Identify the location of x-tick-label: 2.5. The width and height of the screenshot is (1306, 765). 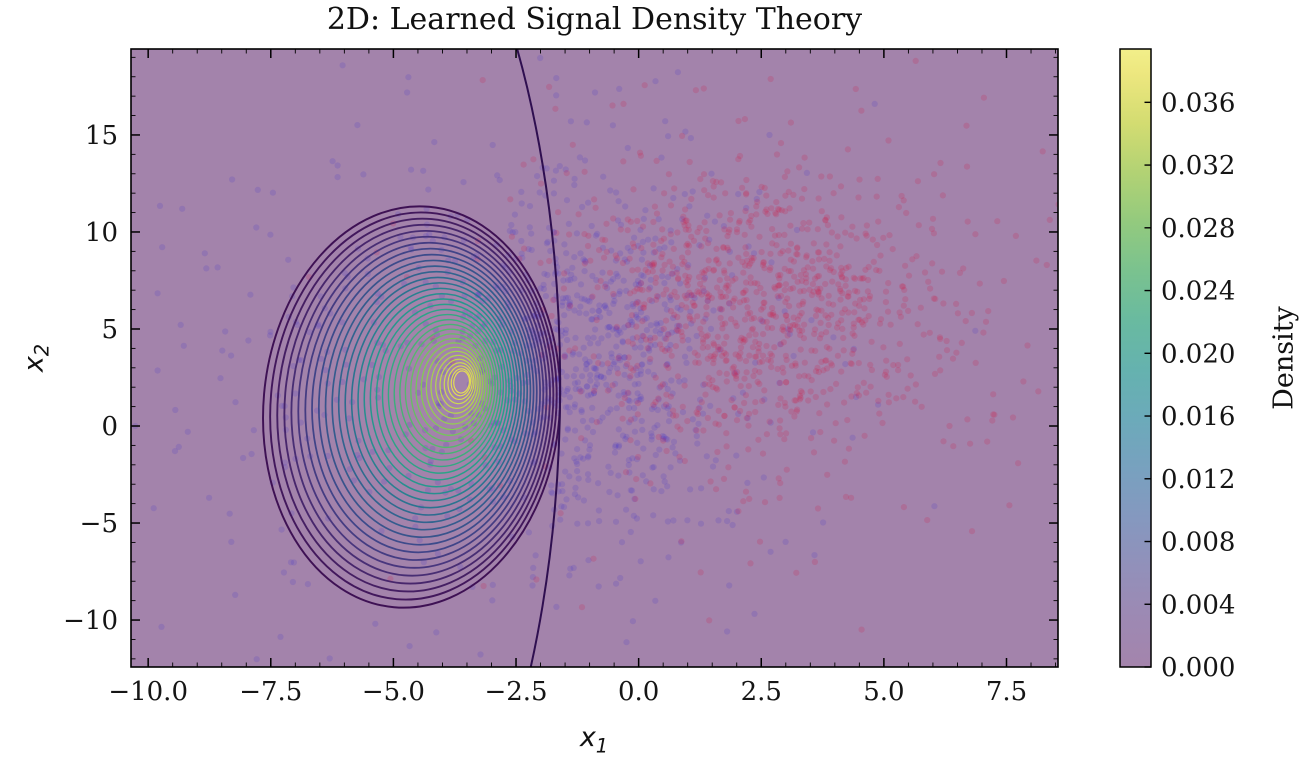
(761, 692).